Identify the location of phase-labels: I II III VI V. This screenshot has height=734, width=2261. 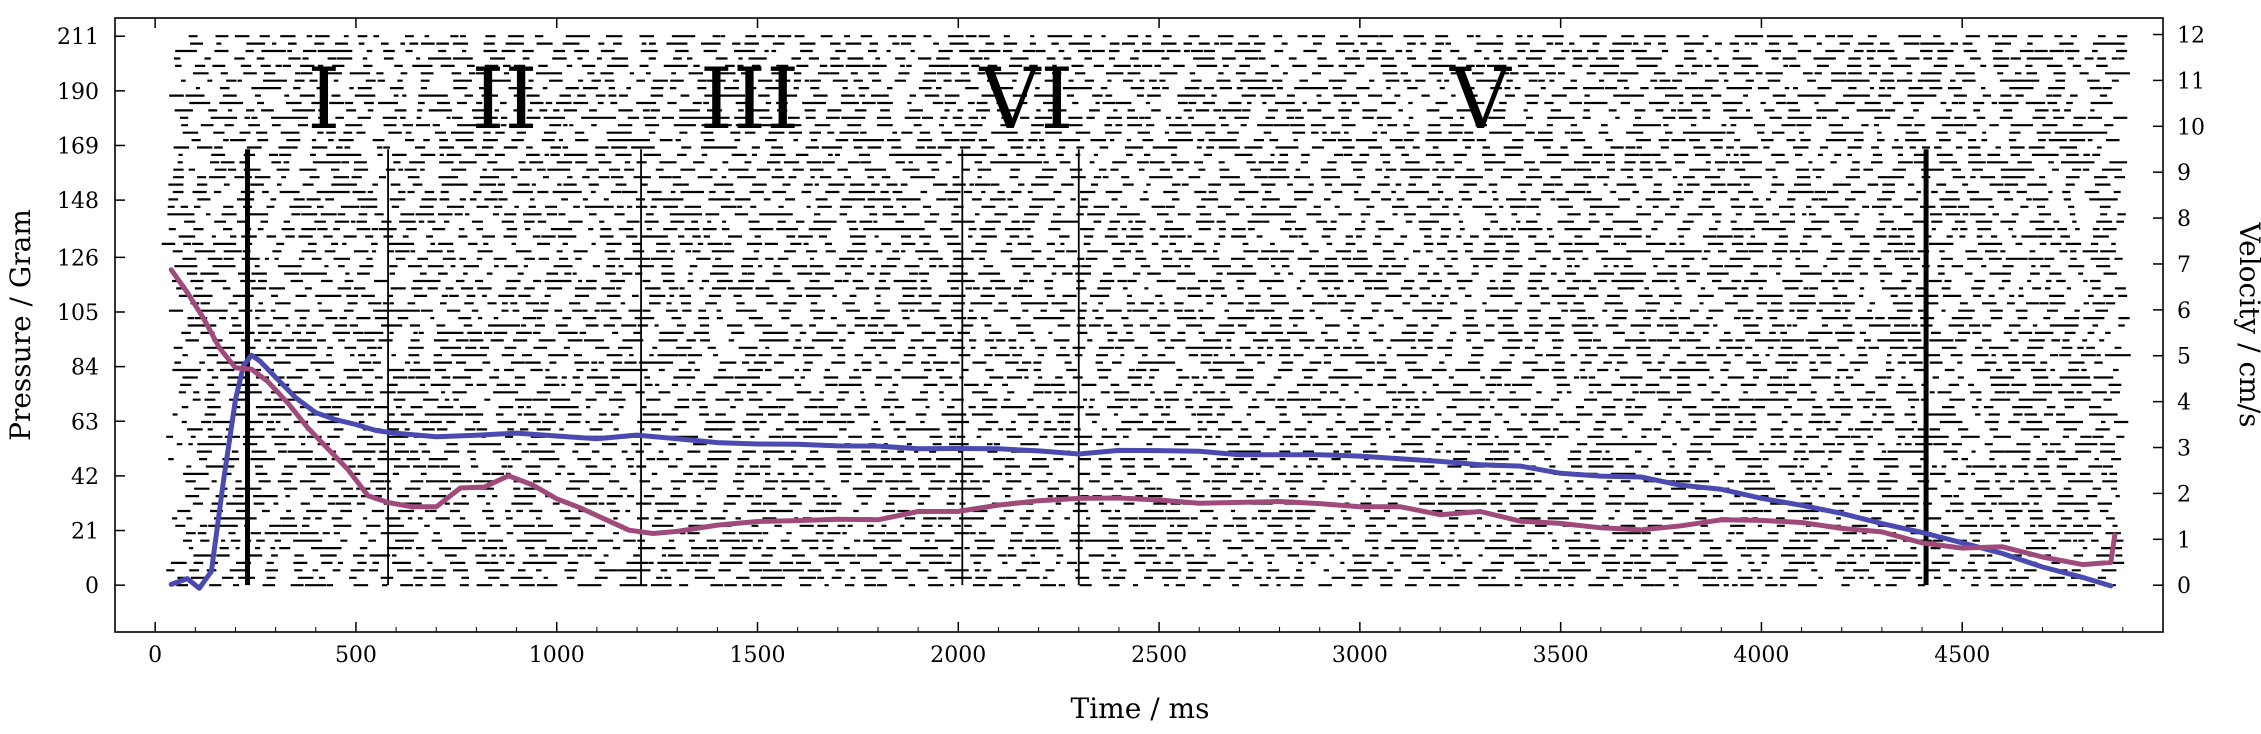
(909, 99).